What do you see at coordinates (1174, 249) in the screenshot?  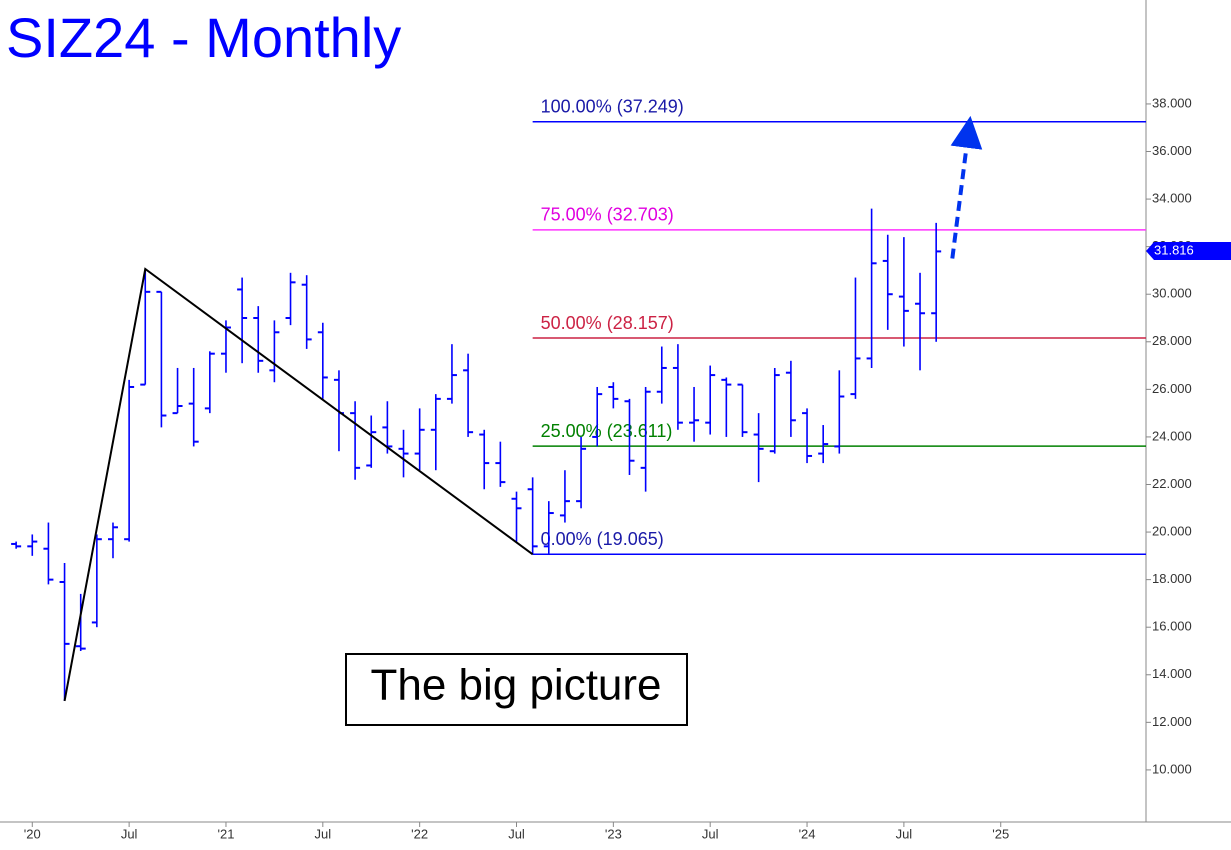 I see `last-price-label: 31.816` at bounding box center [1174, 249].